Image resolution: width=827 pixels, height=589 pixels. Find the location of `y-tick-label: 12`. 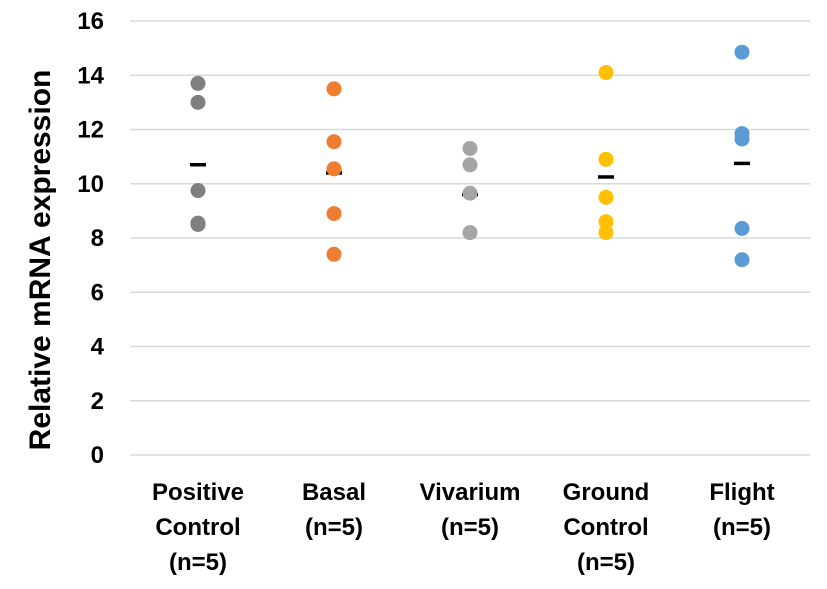

y-tick-label: 12 is located at coordinates (90, 130).